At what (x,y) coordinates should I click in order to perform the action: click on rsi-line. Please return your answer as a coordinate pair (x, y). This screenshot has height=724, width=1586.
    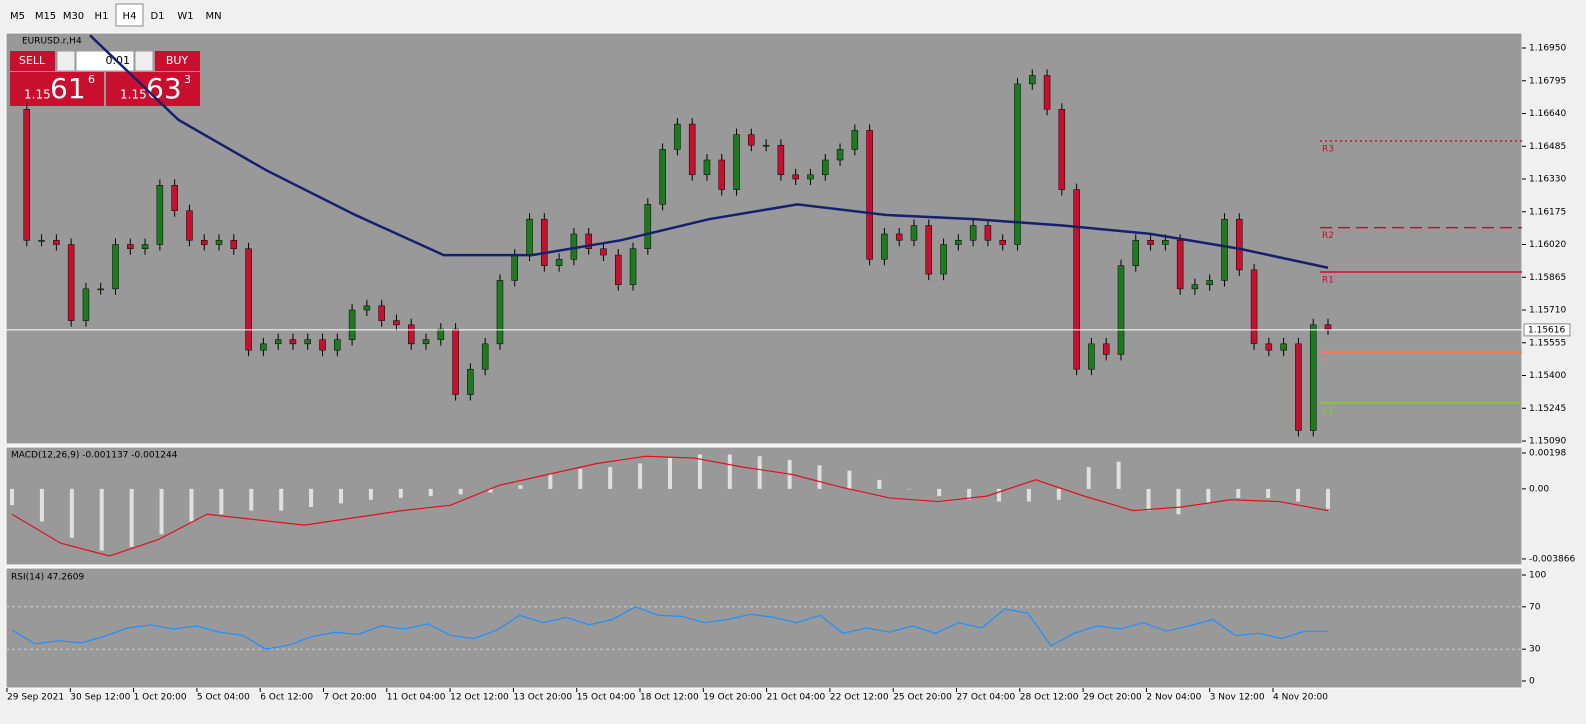
    Looking at the image, I should click on (669, 628).